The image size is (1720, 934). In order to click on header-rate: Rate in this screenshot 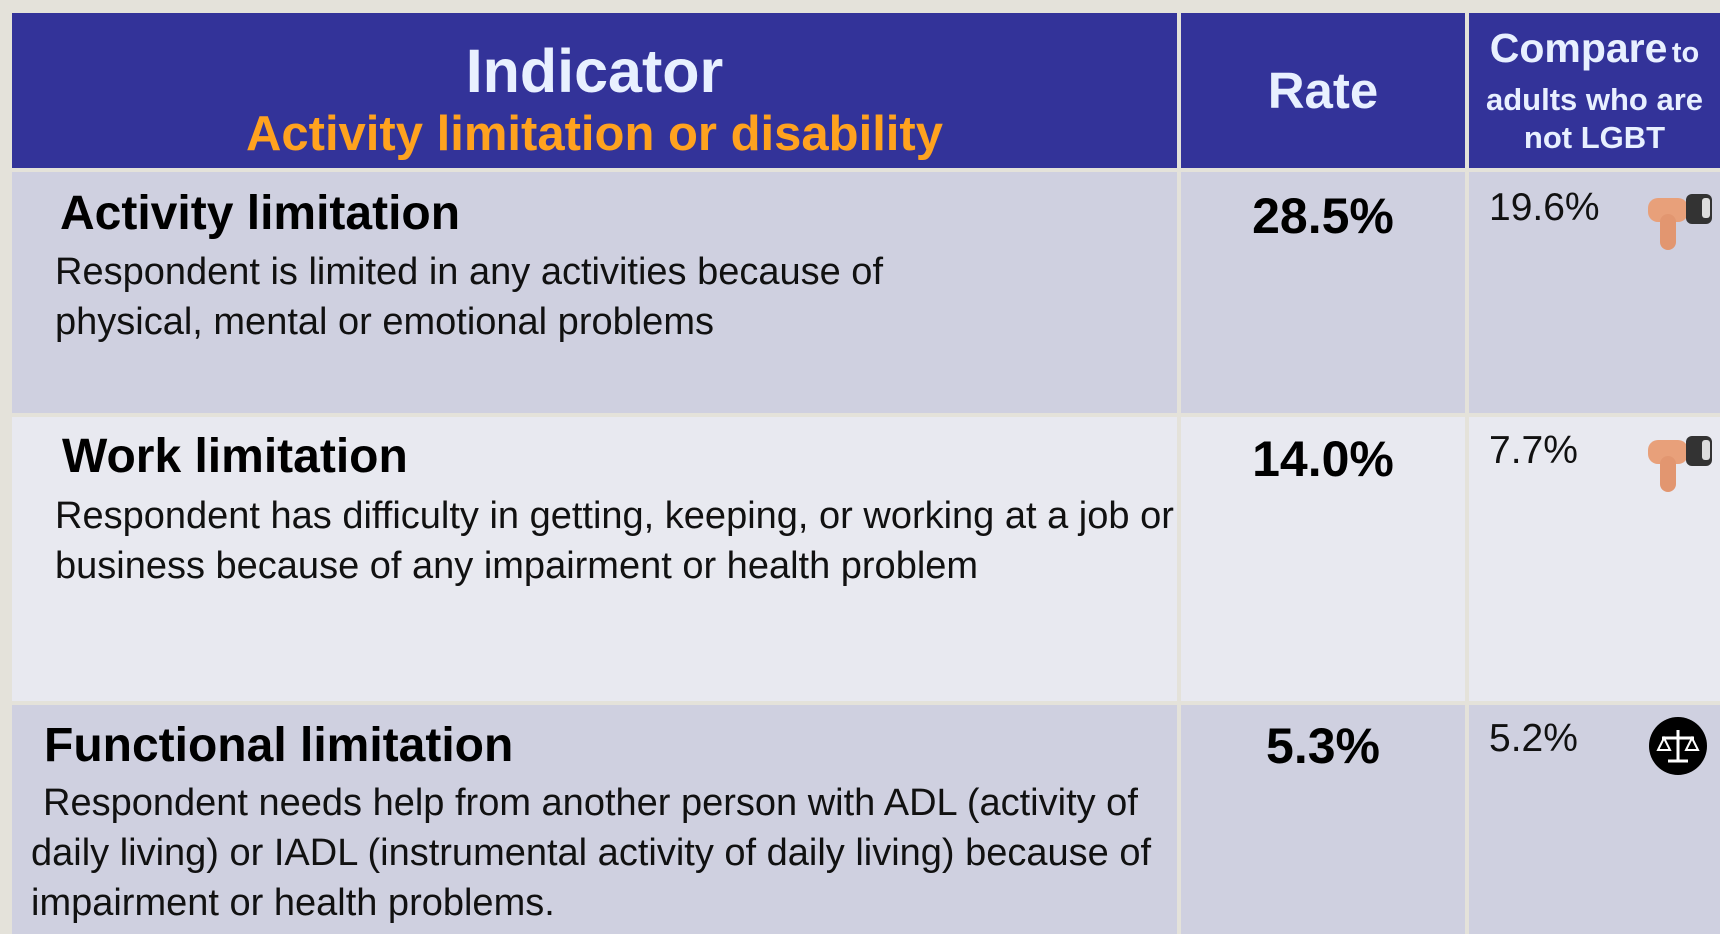, I will do `click(1323, 90)`.